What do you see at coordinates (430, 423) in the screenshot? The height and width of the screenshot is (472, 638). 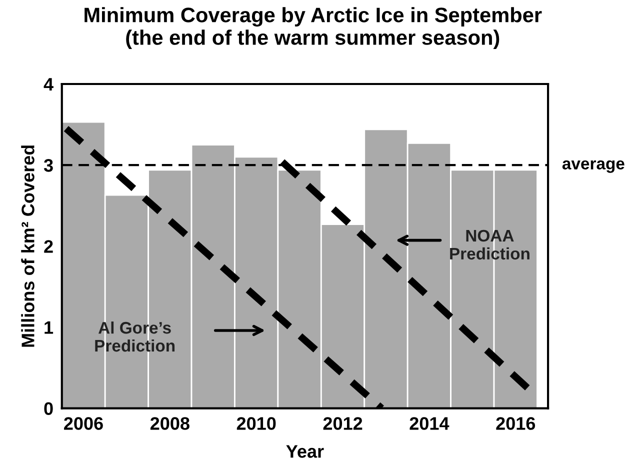 I see `x-tick-label: 2014` at bounding box center [430, 423].